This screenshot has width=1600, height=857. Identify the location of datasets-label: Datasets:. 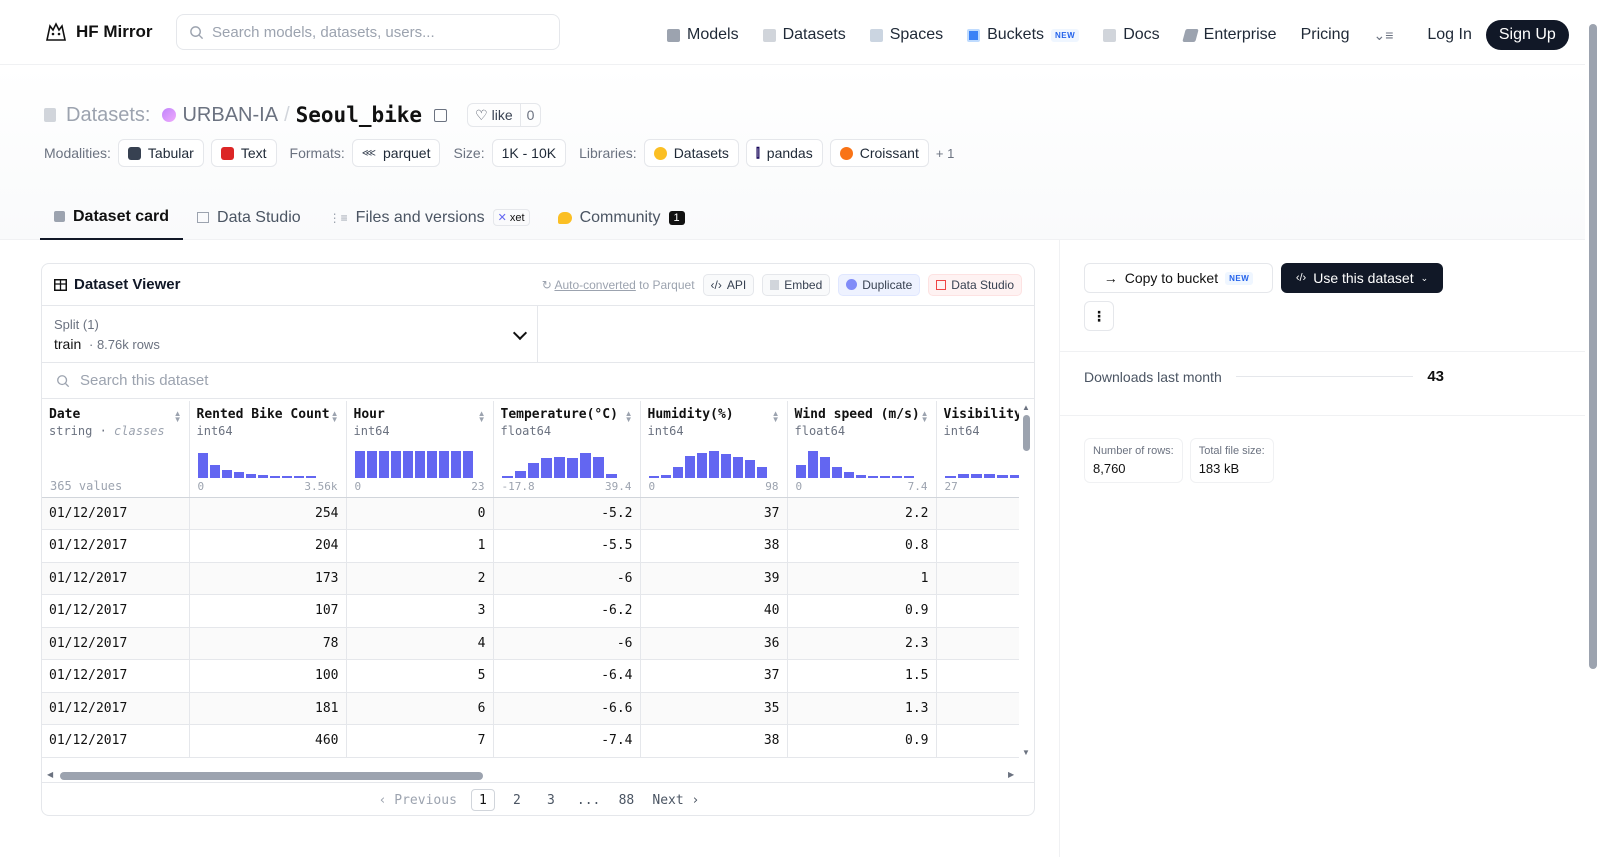
(108, 114).